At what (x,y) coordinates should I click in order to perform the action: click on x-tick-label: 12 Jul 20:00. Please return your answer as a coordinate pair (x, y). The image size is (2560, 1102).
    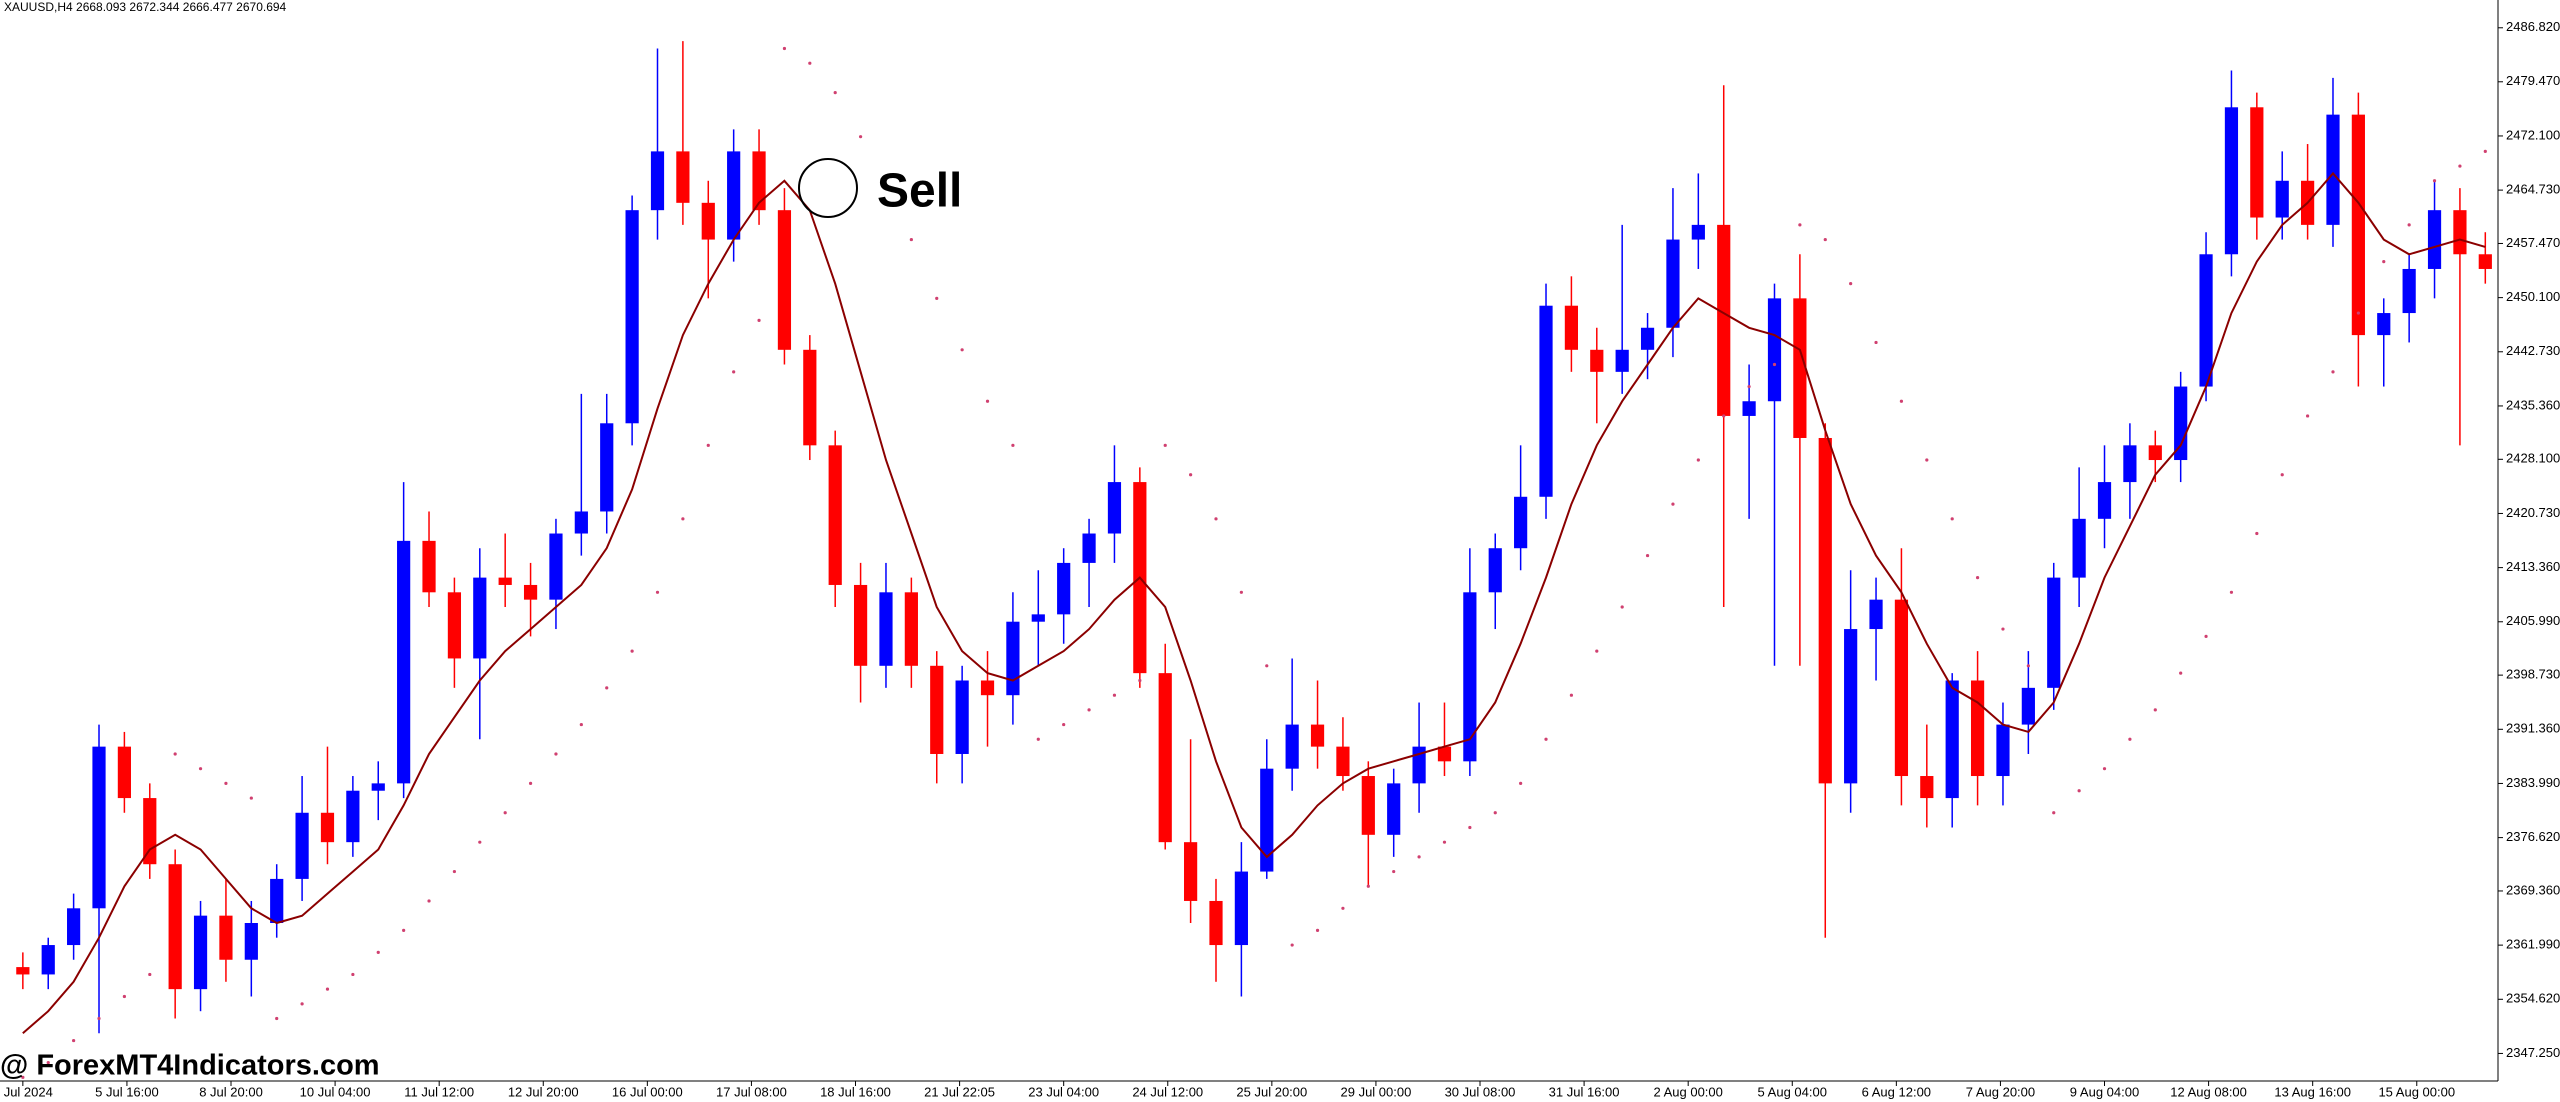
    Looking at the image, I should click on (543, 1091).